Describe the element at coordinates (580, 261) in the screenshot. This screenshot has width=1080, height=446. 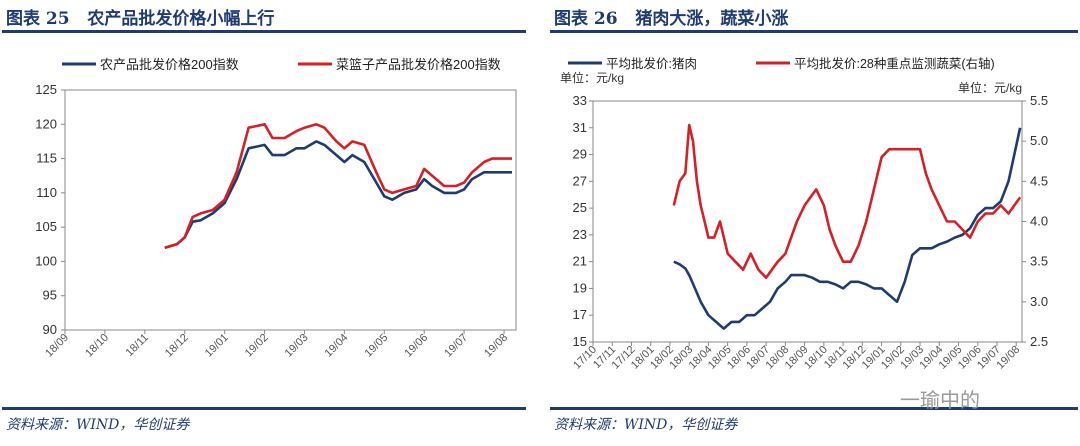
I see `y-left-tick-label: 21` at that location.